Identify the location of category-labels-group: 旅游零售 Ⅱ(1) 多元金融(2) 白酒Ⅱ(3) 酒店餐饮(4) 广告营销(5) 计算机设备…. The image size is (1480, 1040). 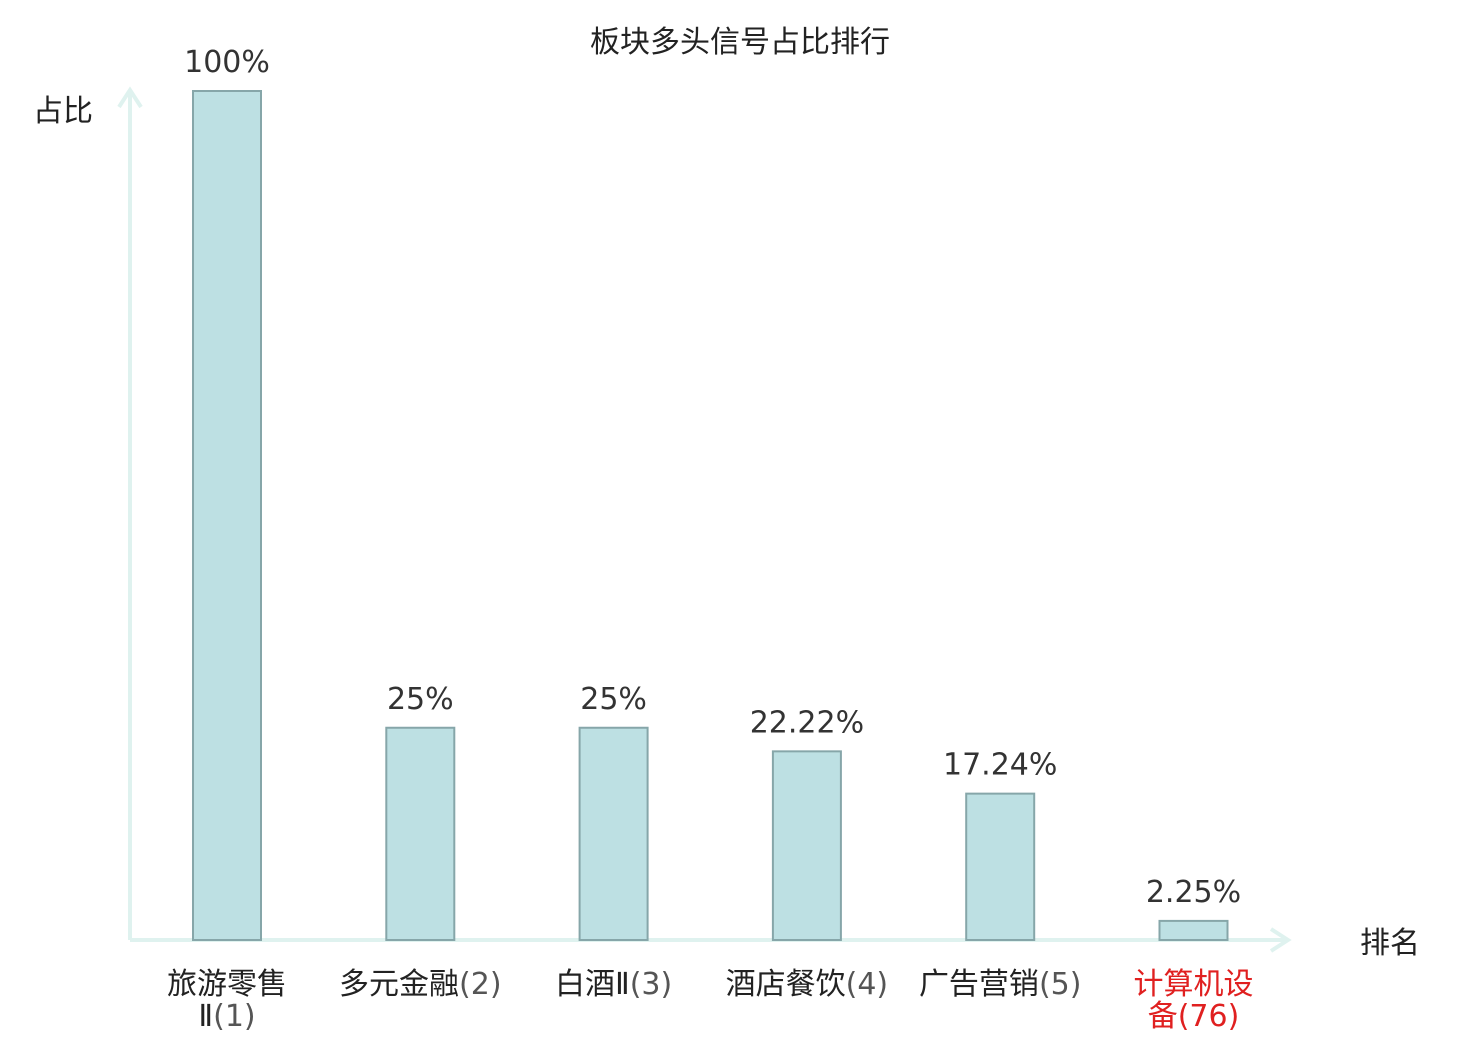
(710, 1000).